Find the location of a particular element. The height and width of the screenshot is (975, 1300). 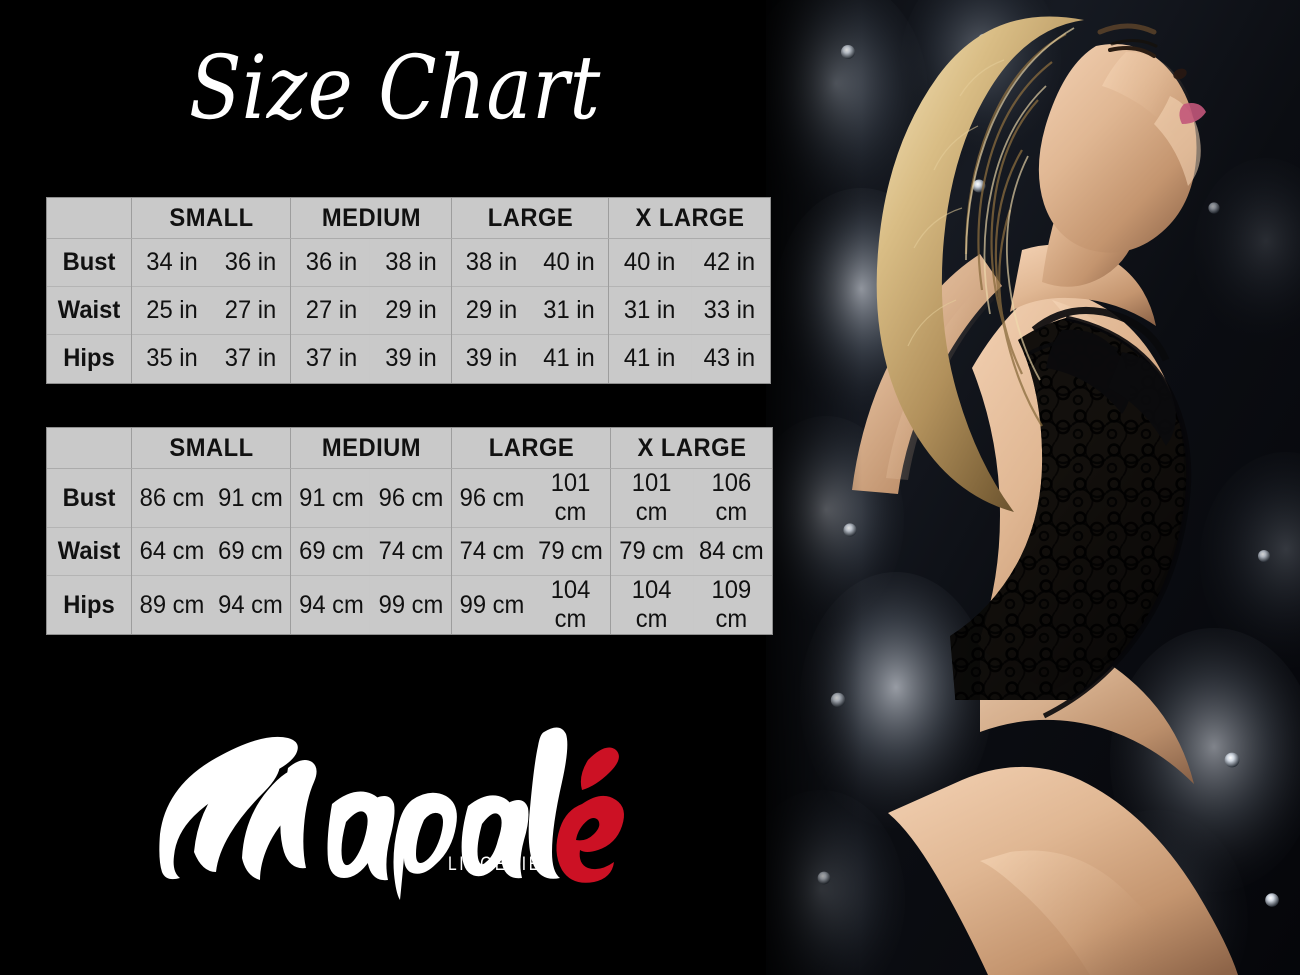

cell-hips-medium-max: 99 cm is located at coordinates (411, 604).